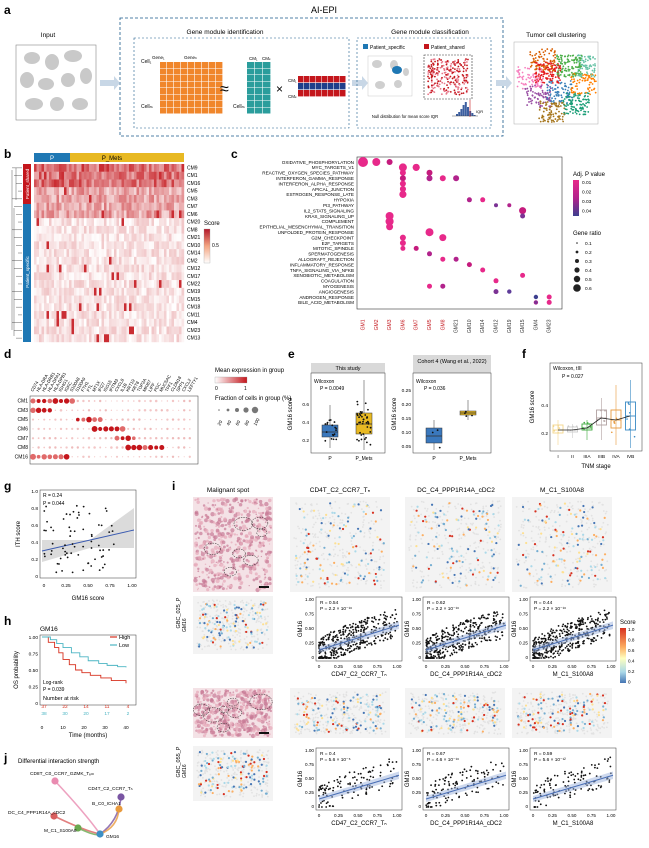 The height and width of the screenshot is (848, 649). I want to click on network-node-label: M_C1_S100A8, so click(60, 831).